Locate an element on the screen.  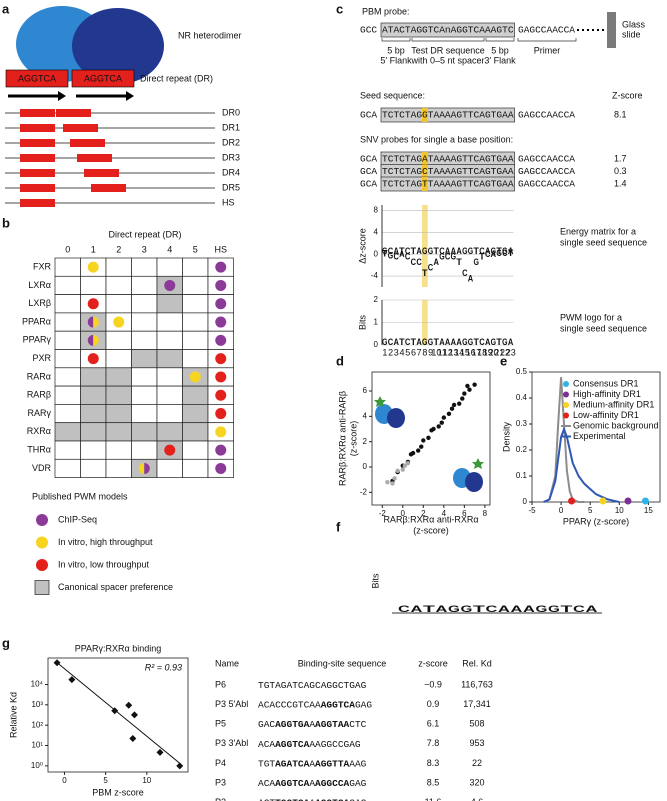
sequence-part: AGGTAA is located at coordinates (332, 724).